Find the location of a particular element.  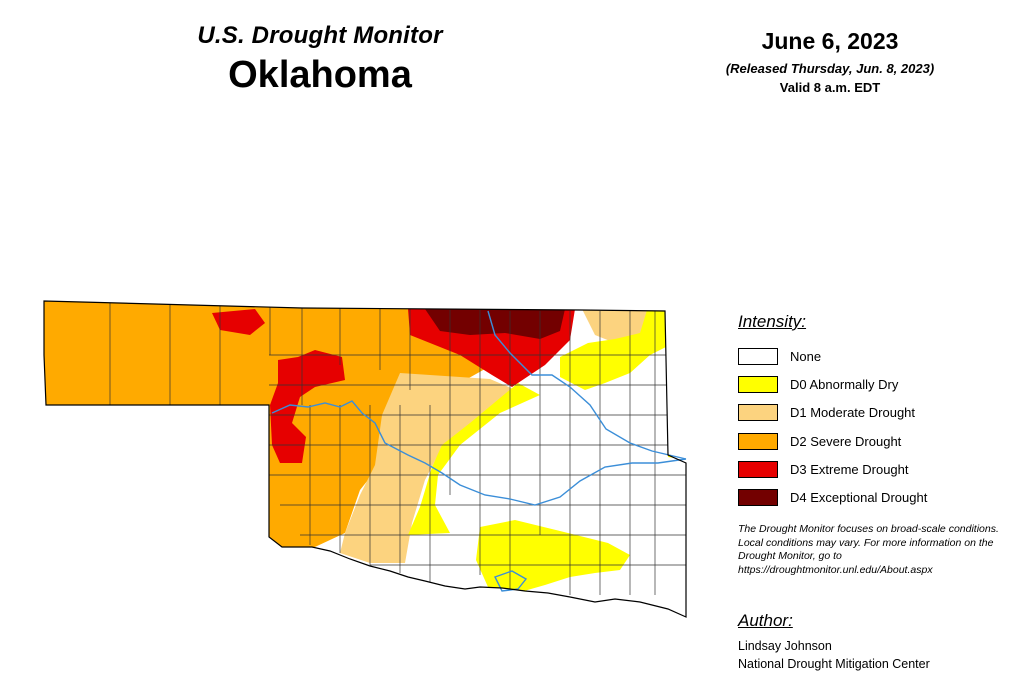

release-date: (Released Thursday, Jun. 8, 2023) is located at coordinates (830, 68).